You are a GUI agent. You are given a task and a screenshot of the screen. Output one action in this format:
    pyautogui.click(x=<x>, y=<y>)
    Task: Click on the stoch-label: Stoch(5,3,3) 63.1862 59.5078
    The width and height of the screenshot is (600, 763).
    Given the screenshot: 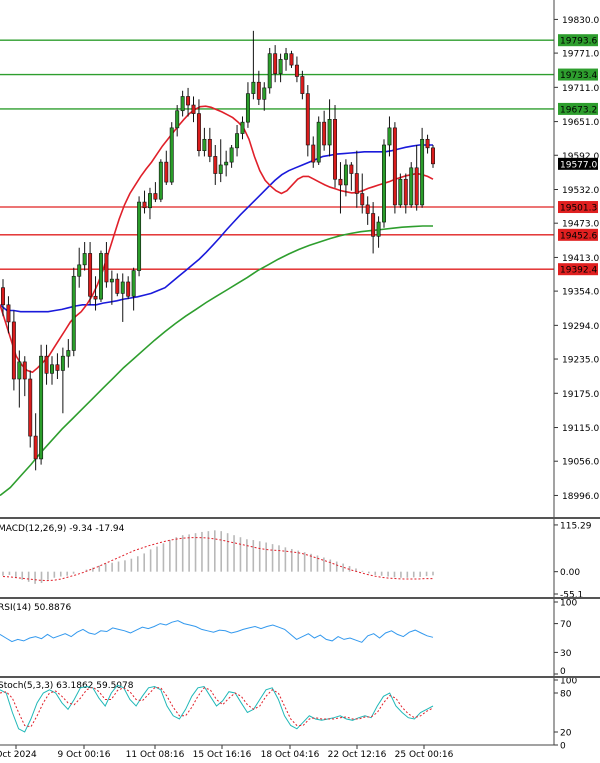 What is the action you would take?
    pyautogui.click(x=67, y=686)
    